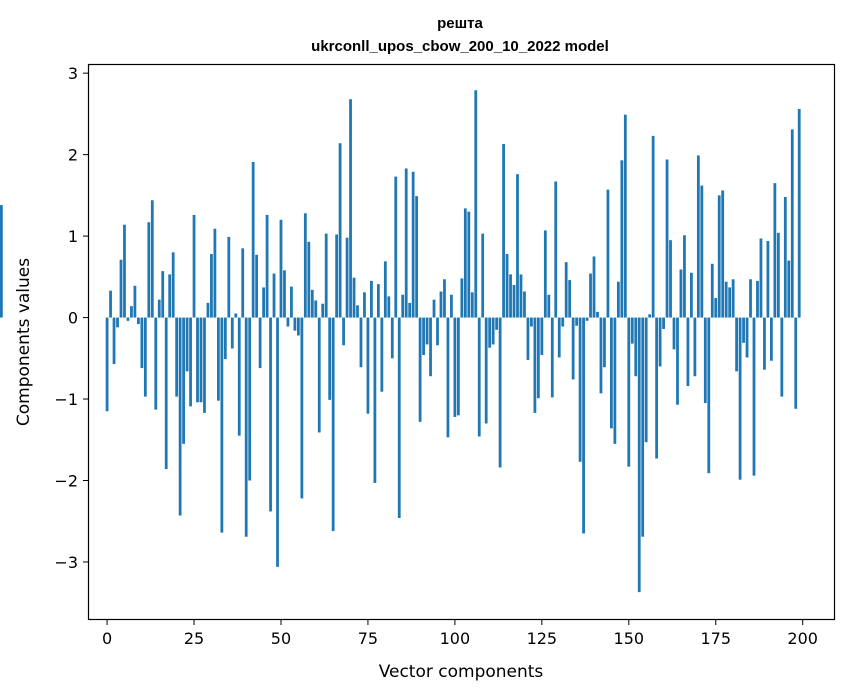 The image size is (847, 696). Describe the element at coordinates (802, 638) in the screenshot. I see `x-tick-label: 200` at that location.